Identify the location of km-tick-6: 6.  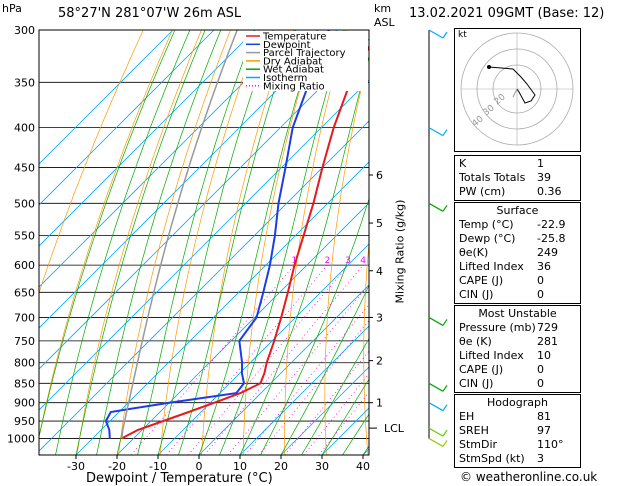
(379, 175).